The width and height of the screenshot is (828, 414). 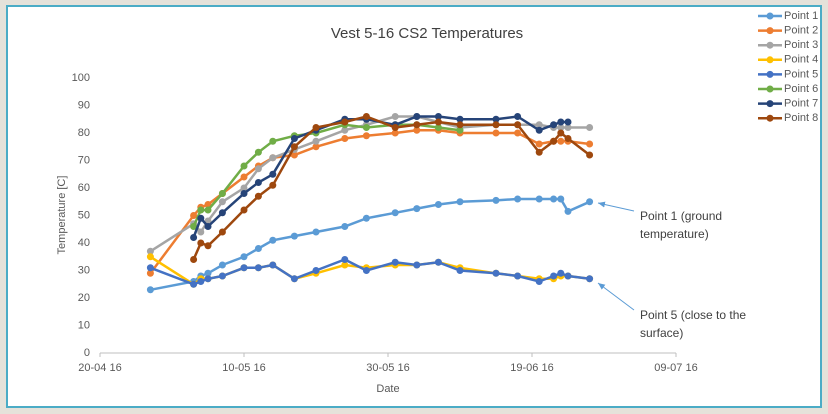 I want to click on annotation-arrow, so click(x=616, y=296).